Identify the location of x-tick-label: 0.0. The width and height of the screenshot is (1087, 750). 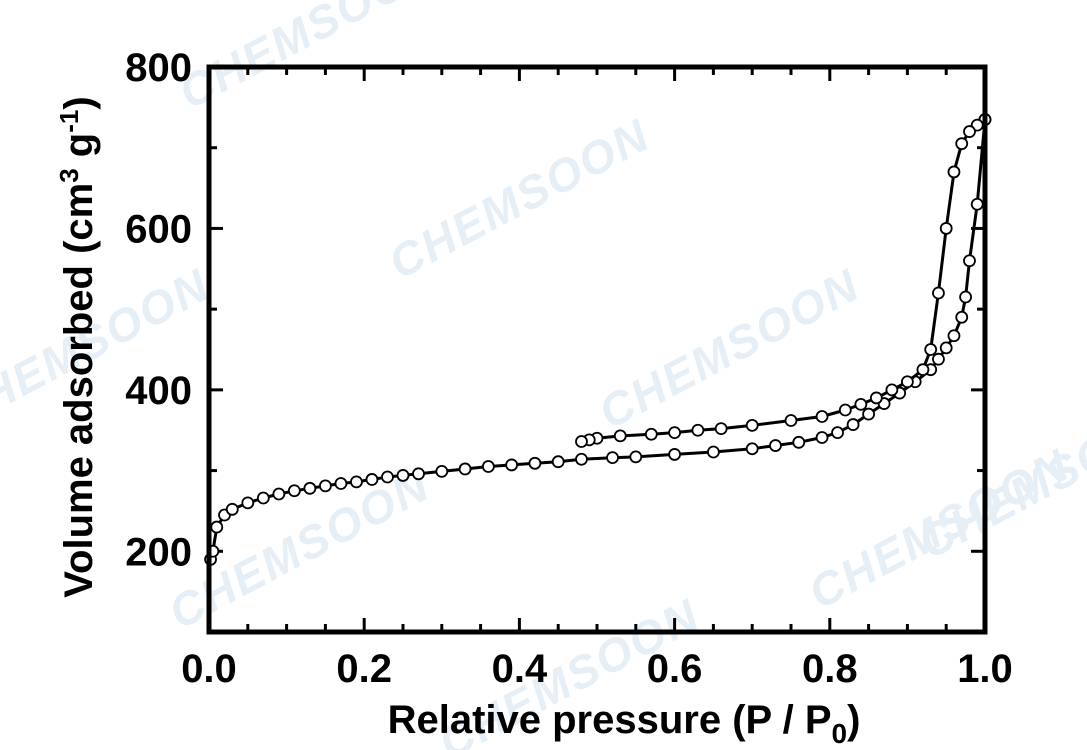
(209, 669).